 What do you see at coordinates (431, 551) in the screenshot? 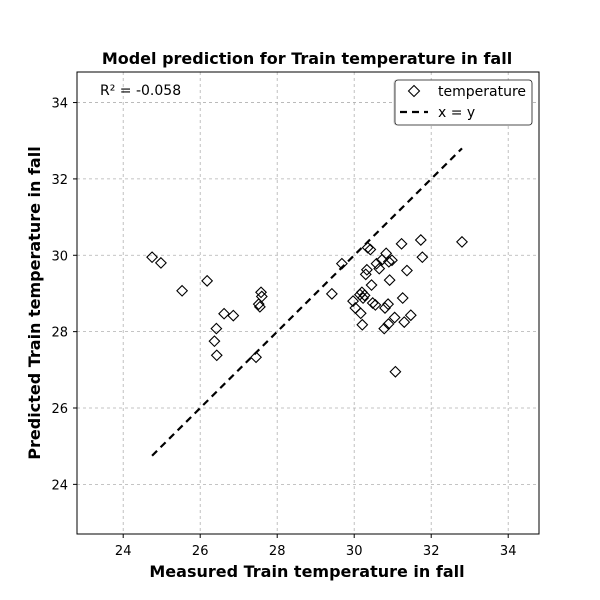
I see `x-tick-label: 32` at bounding box center [431, 551].